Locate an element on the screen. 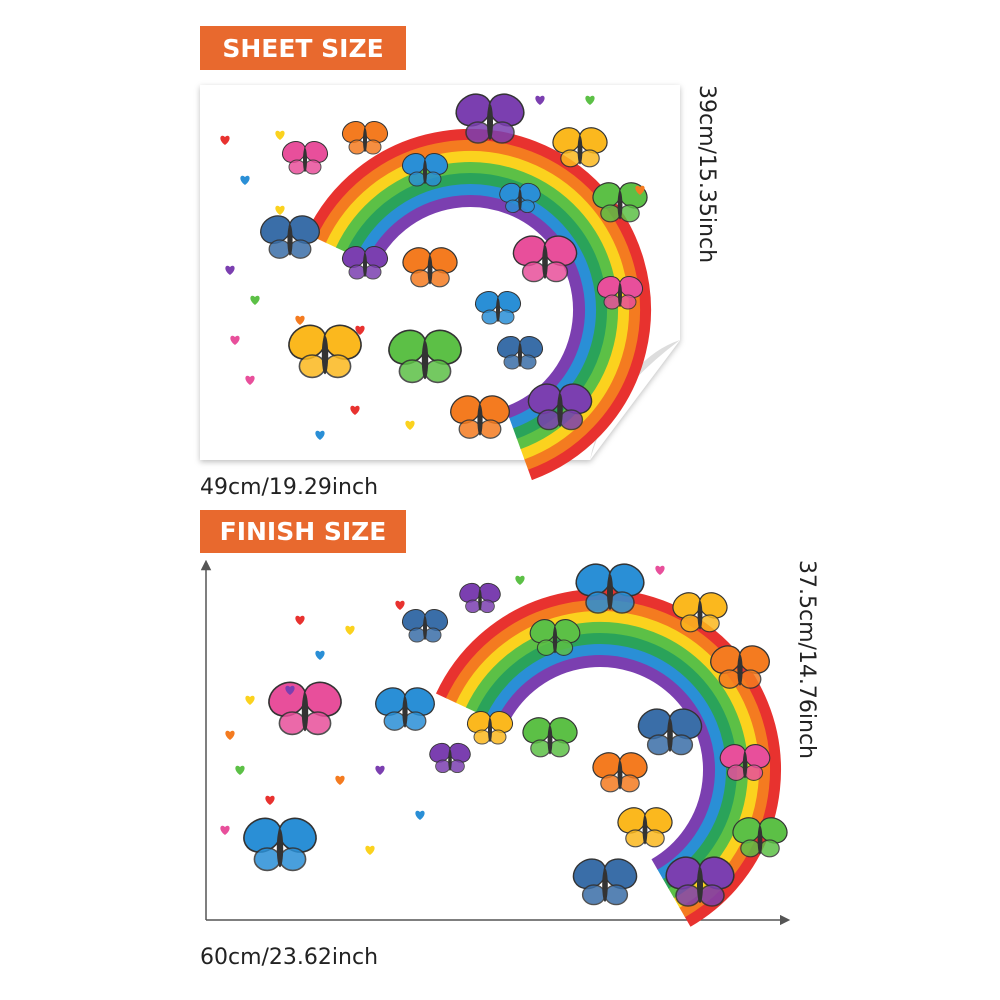  sheet-label: SHEET SIZE is located at coordinates (302, 48).